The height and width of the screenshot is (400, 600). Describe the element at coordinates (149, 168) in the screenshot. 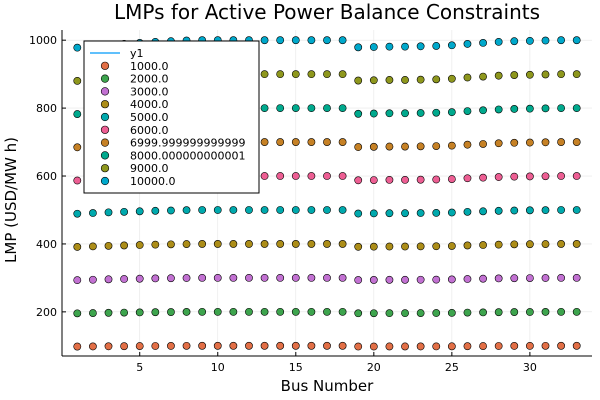

I see `legend-label: 9000.0` at that location.